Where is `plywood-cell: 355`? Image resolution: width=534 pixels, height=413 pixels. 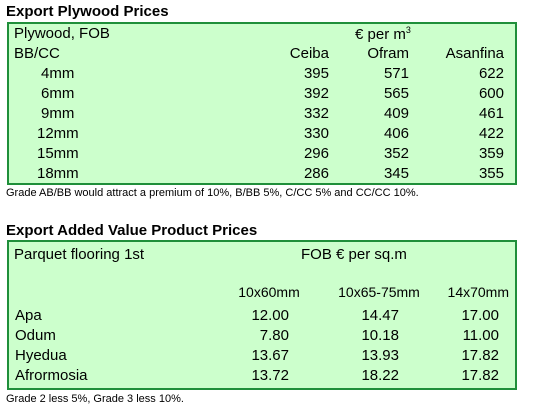
plywood-cell: 355 is located at coordinates (491, 173).